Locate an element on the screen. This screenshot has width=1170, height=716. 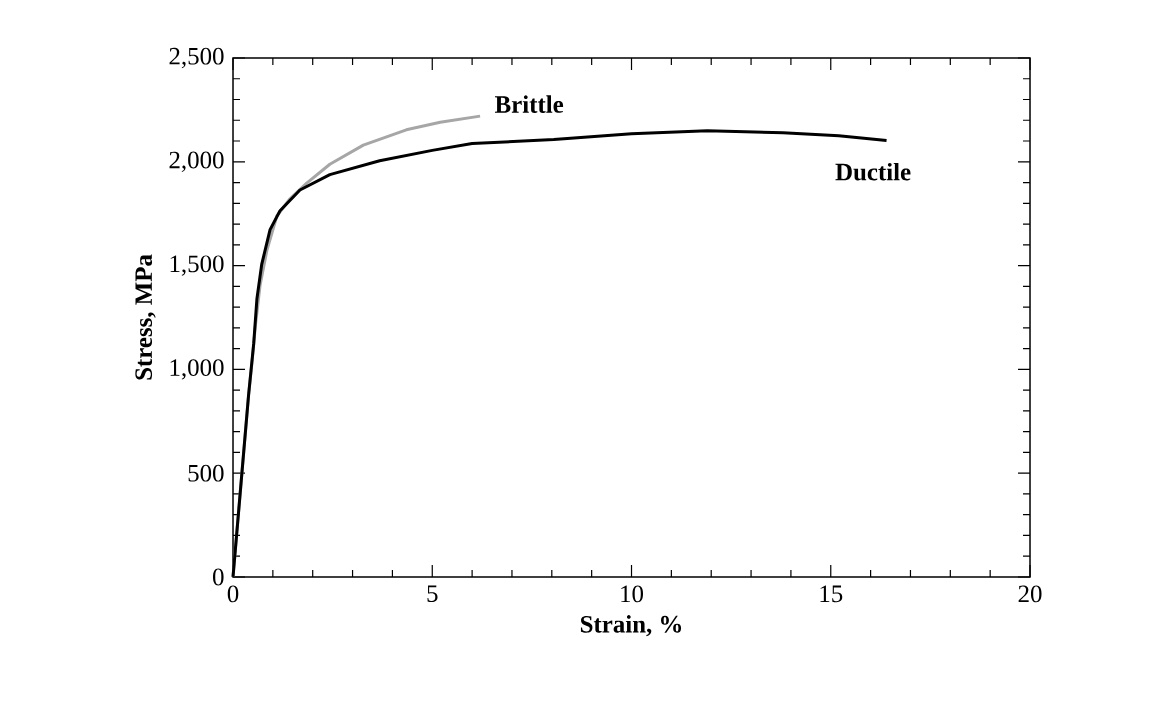
series-label: Ductile is located at coordinates (873, 171).